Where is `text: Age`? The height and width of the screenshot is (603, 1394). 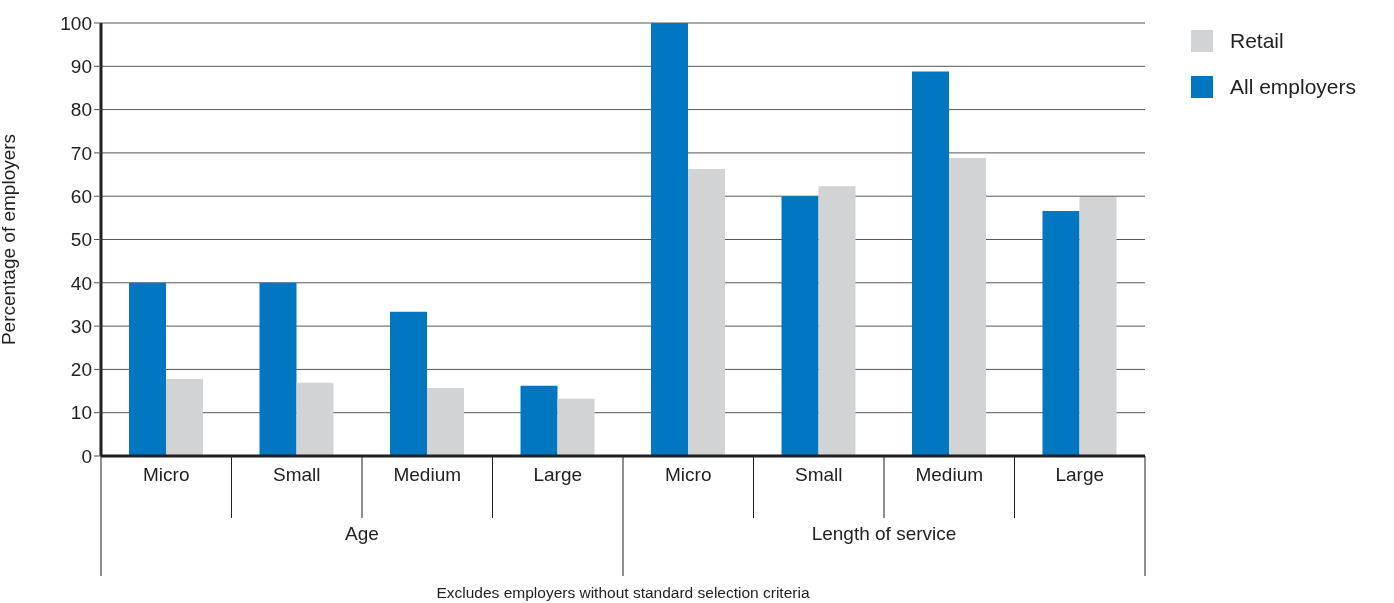
text: Age is located at coordinates (362, 533).